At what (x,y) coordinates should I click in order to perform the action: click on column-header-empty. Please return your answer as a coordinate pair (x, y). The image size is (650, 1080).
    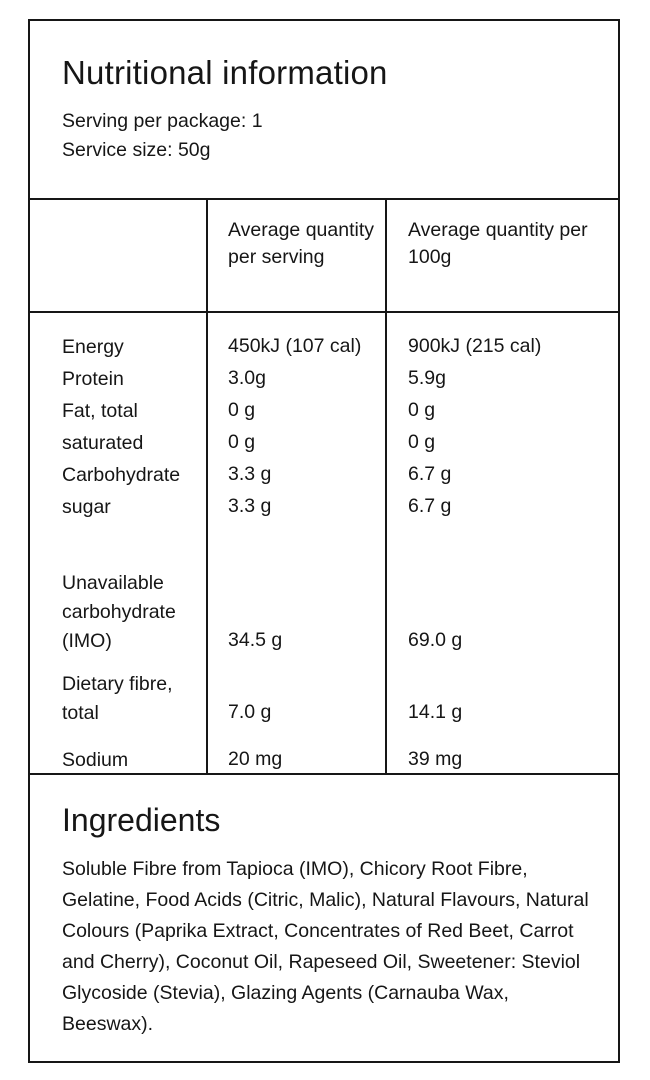
    Looking at the image, I should click on (118, 255).